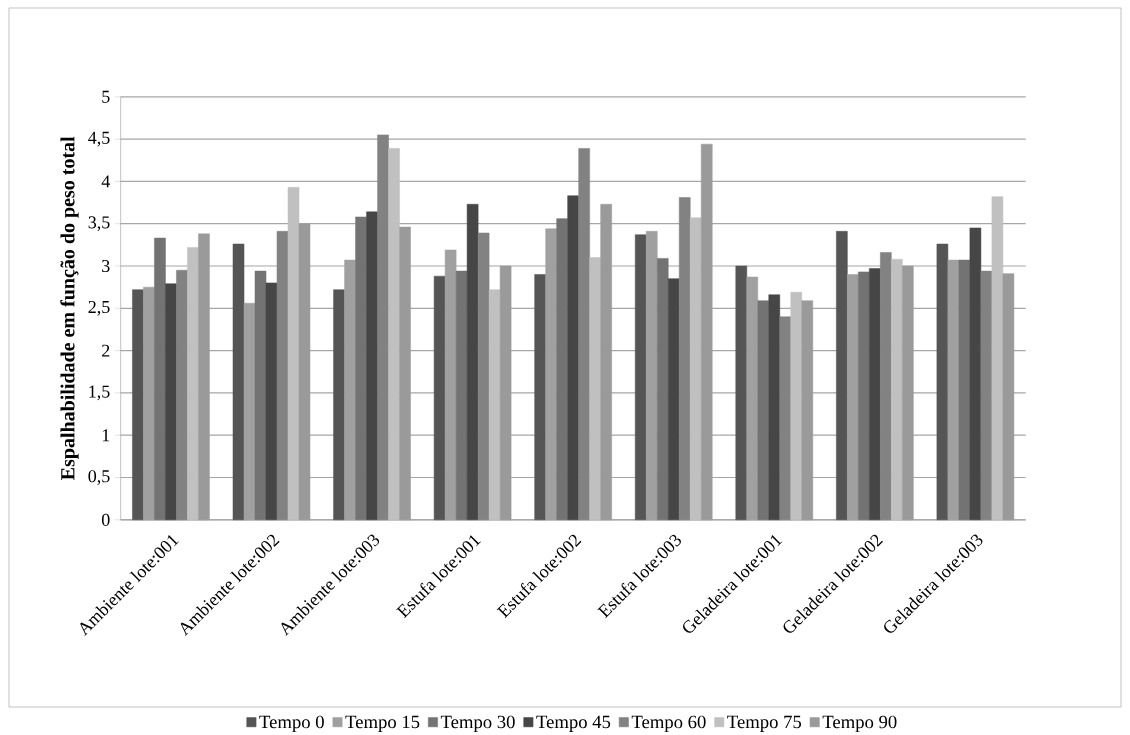 This screenshot has height=735, width=1130. Describe the element at coordinates (105, 519) in the screenshot. I see `y-tick-label: 0` at that location.